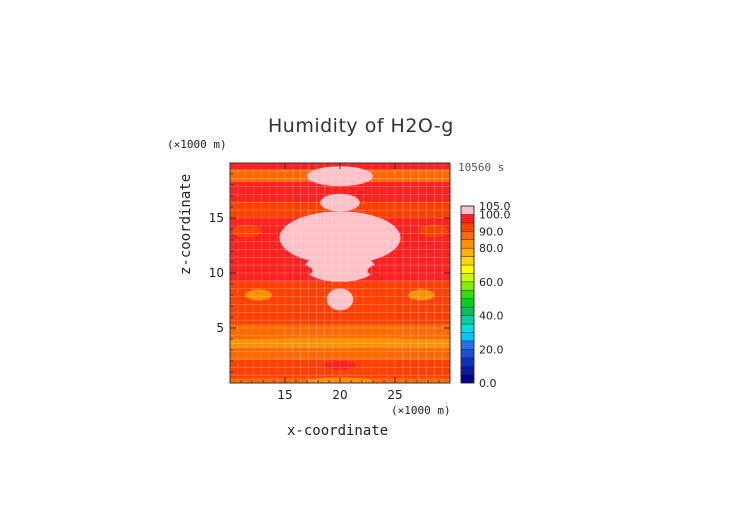 This screenshot has width=752, height=532. What do you see at coordinates (488, 383) in the screenshot?
I see `colorbar-label: 0.0` at bounding box center [488, 383].